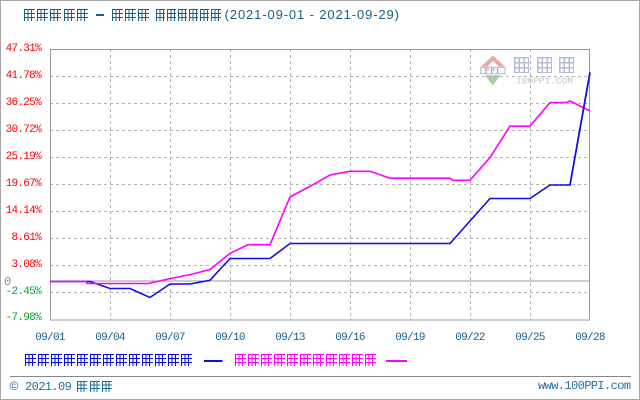  Describe the element at coordinates (493, 70) in the screenshot. I see `svg-text: PPI` at that location.